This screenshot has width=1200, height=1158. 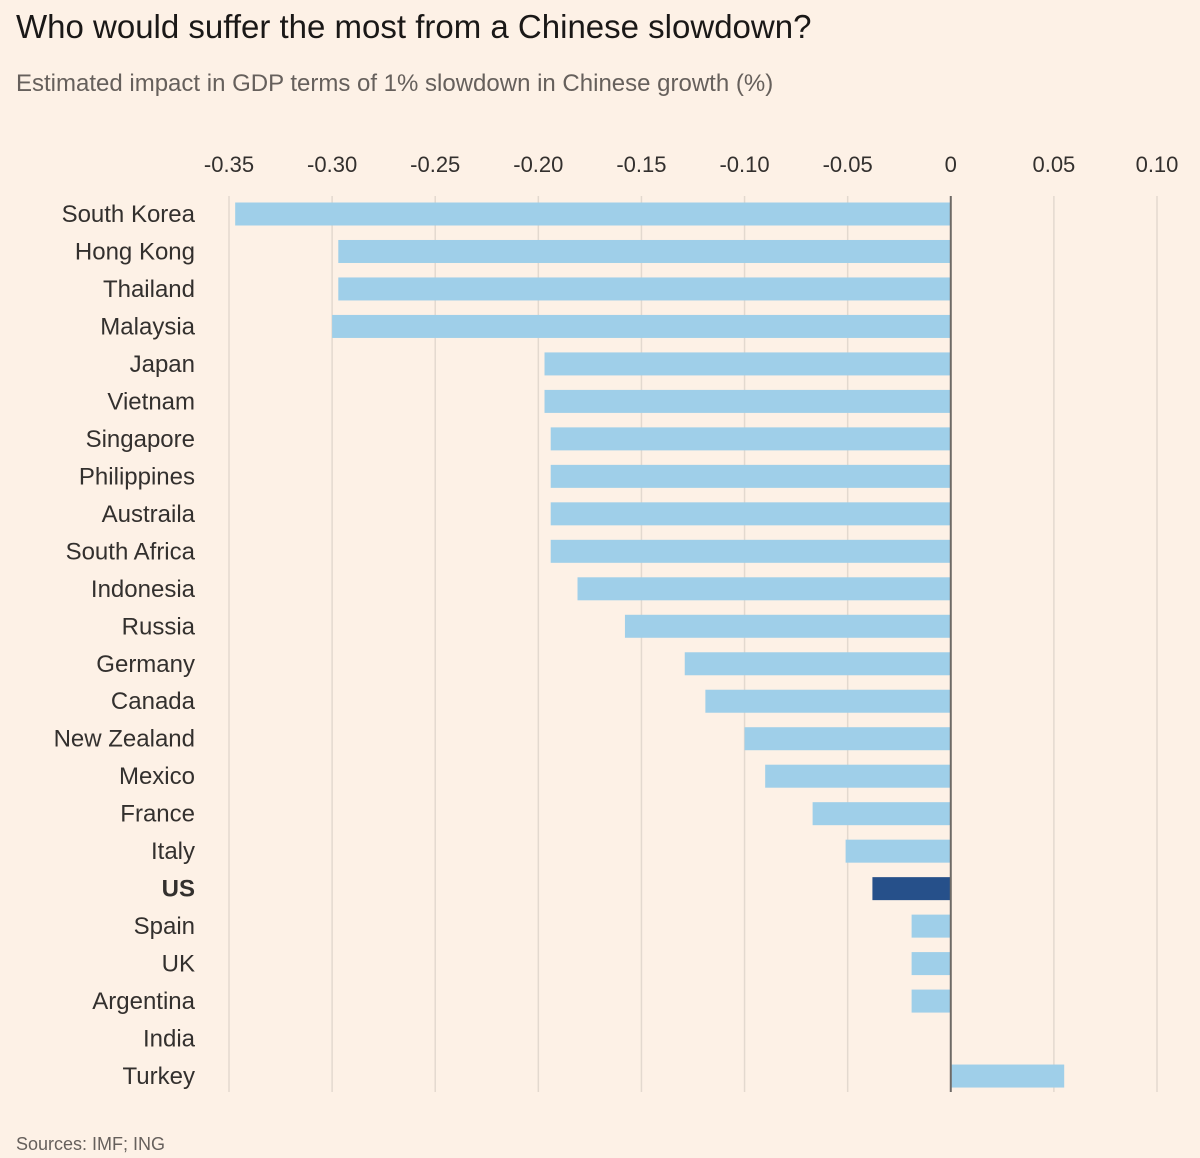 I want to click on category-label: Germany, so click(x=145, y=664).